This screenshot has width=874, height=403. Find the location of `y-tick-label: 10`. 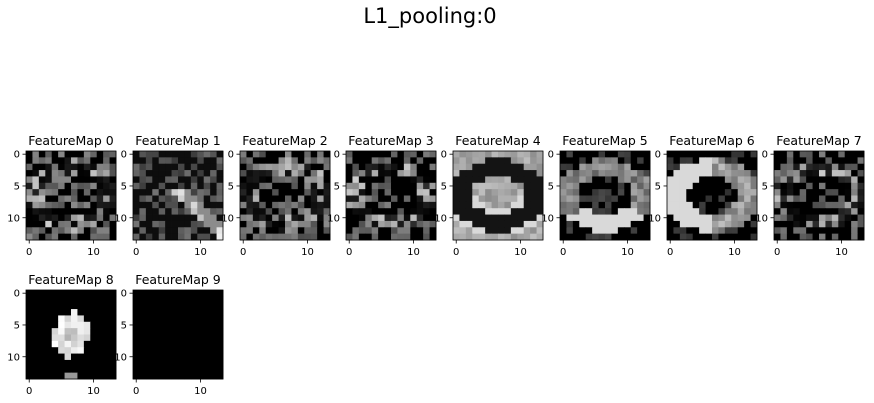

y-tick-label: 10 is located at coordinates (120, 357).